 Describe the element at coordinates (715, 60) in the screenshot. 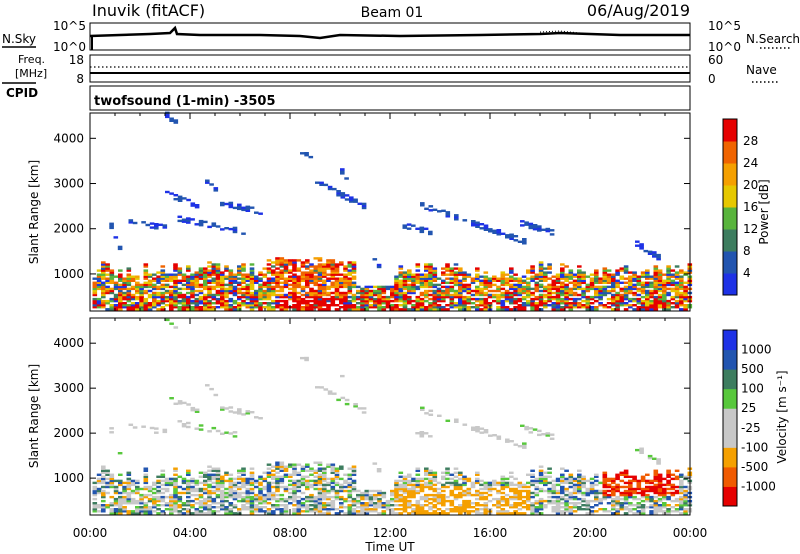

I see `freq-right-tick-top: 60` at that location.